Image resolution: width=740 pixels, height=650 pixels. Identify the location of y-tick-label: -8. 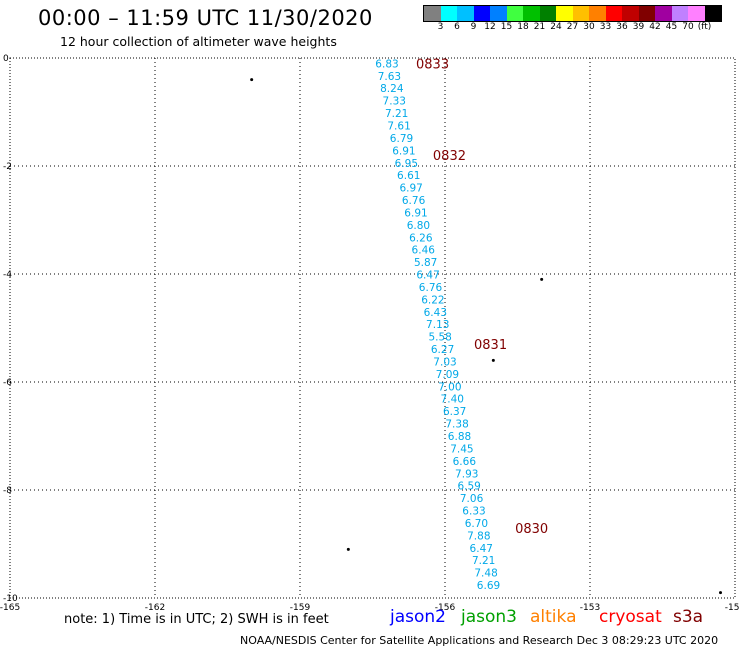
(7, 491).